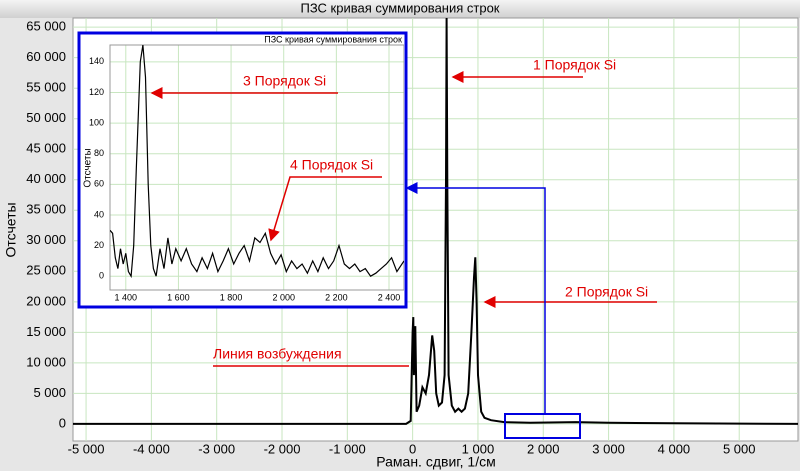 The image size is (800, 471). What do you see at coordinates (99, 214) in the screenshot?
I see `y-tick-label: 40` at bounding box center [99, 214].